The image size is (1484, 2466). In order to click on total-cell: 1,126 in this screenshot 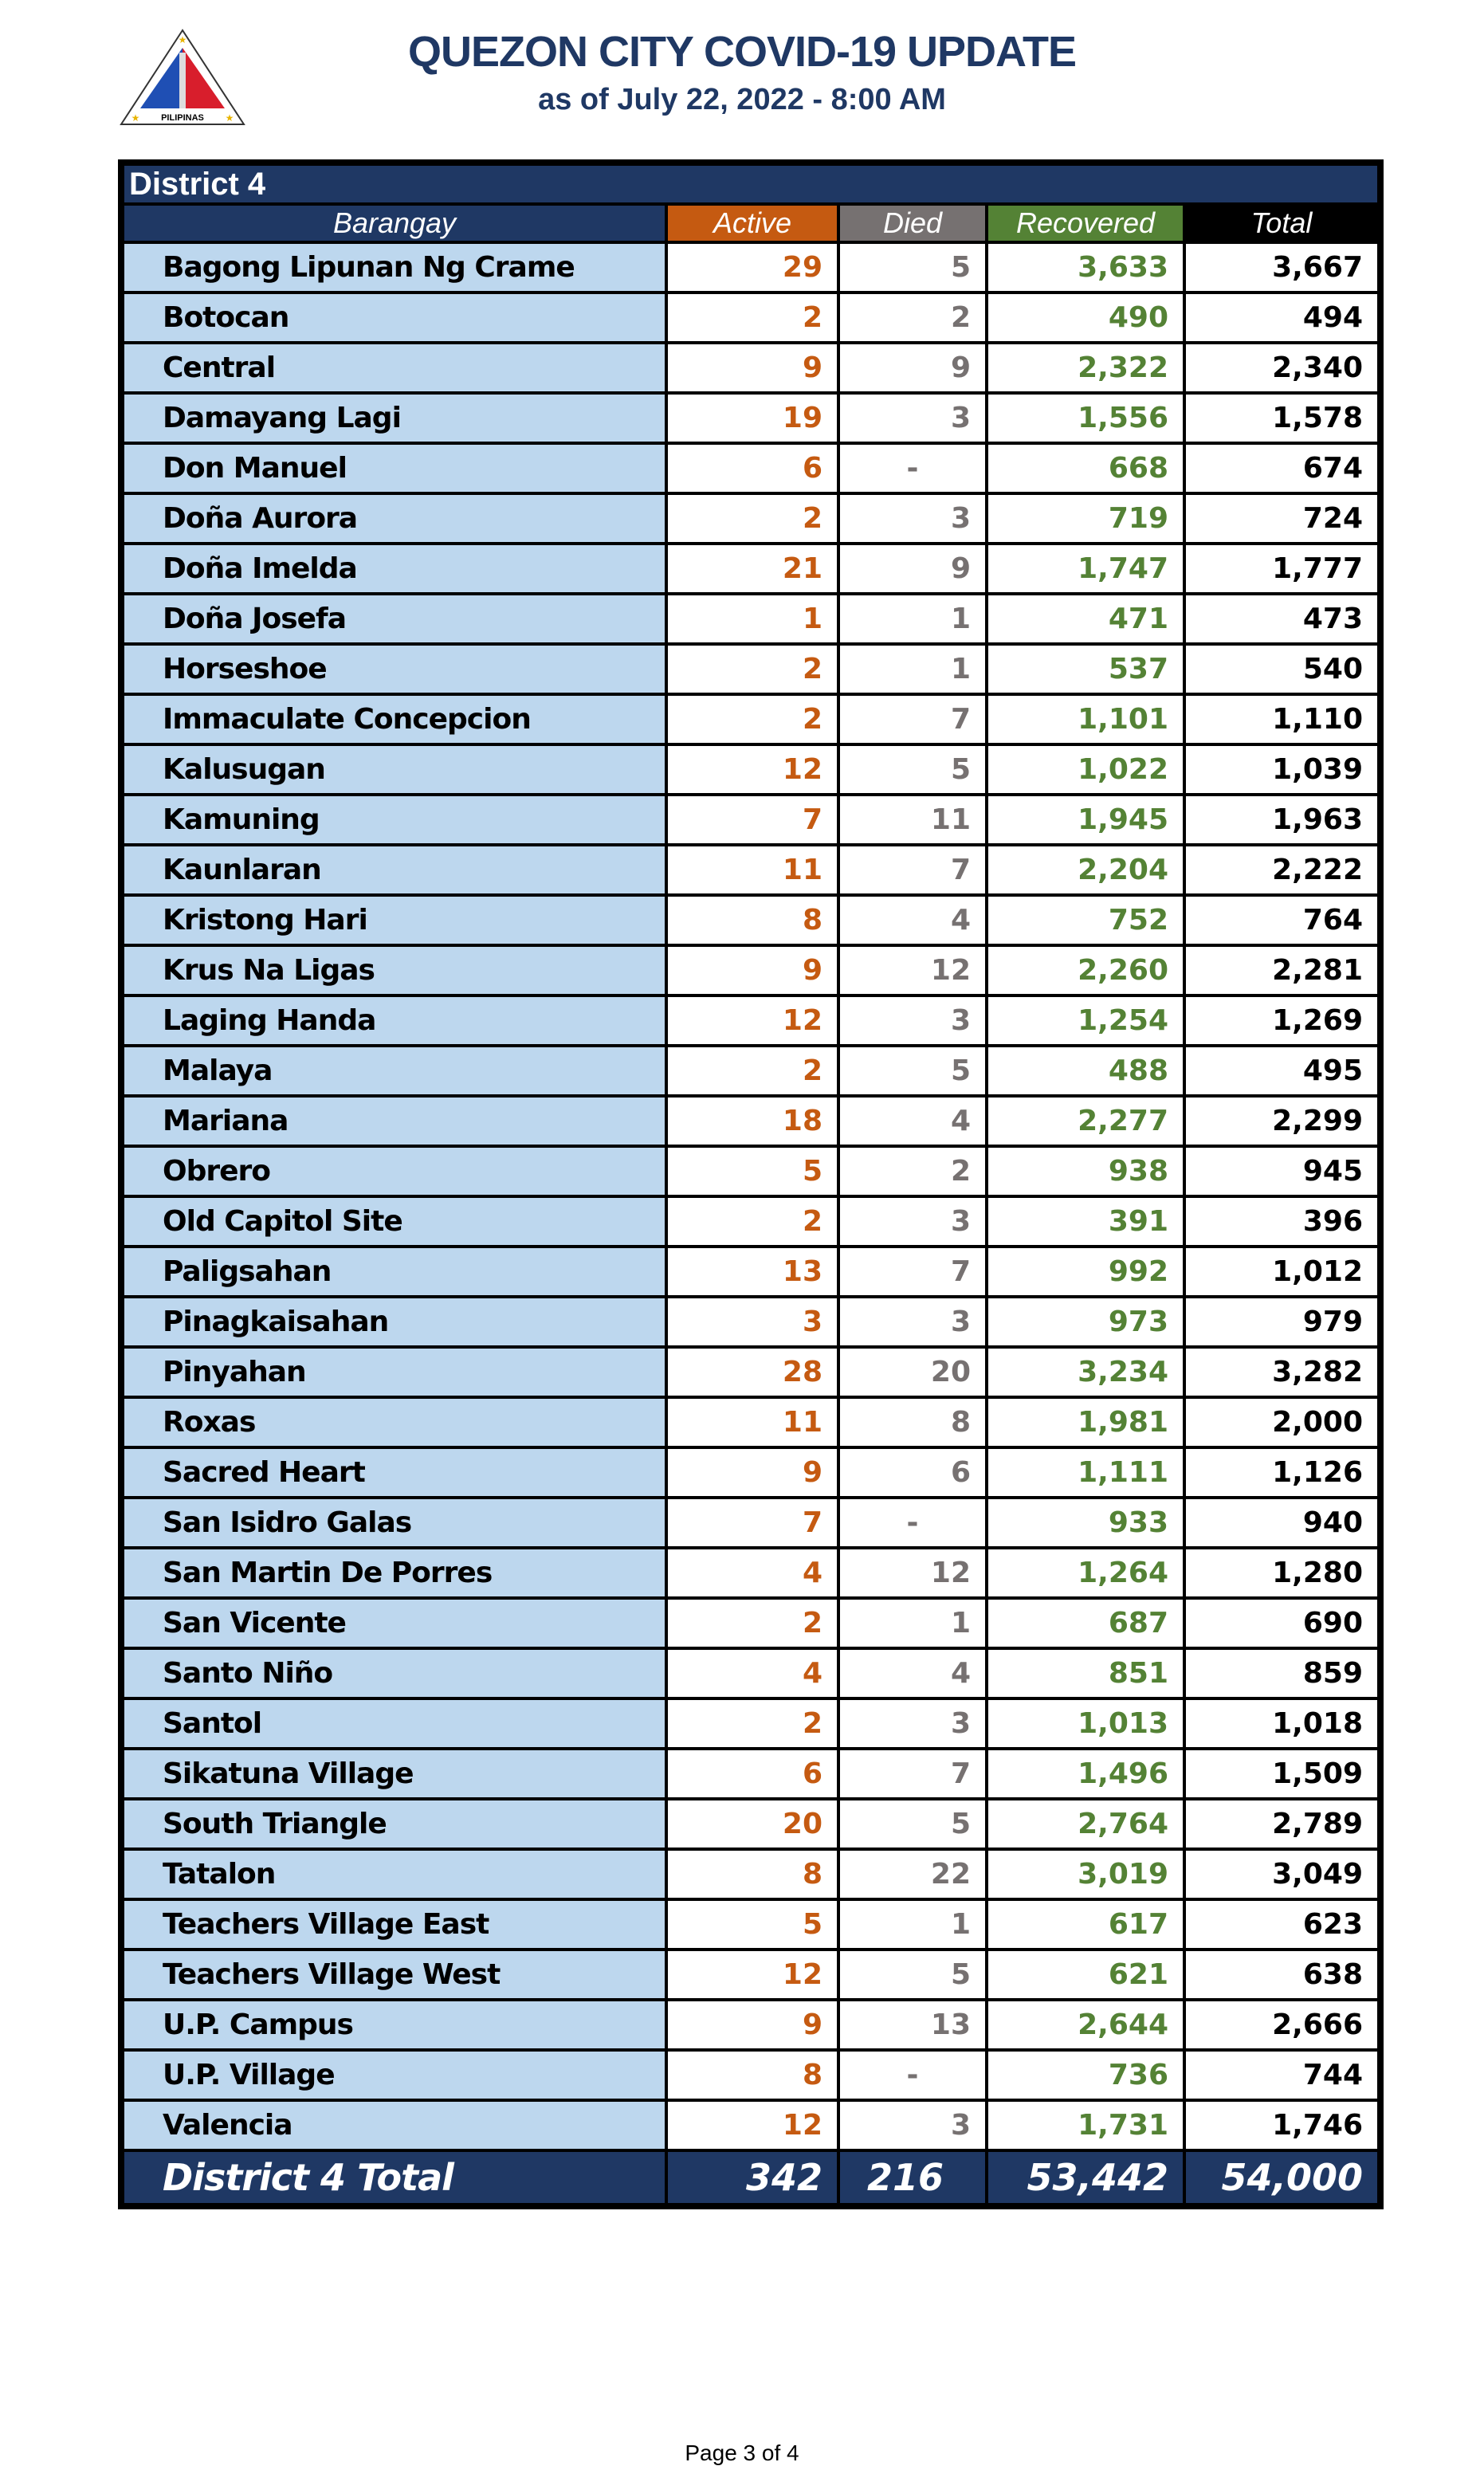, I will do `click(1281, 1472)`.